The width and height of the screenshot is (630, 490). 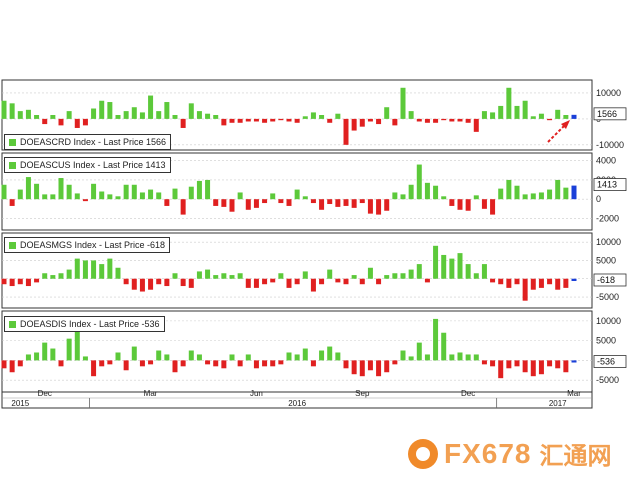 I want to click on last-value-label-3: -618, so click(x=606, y=280).